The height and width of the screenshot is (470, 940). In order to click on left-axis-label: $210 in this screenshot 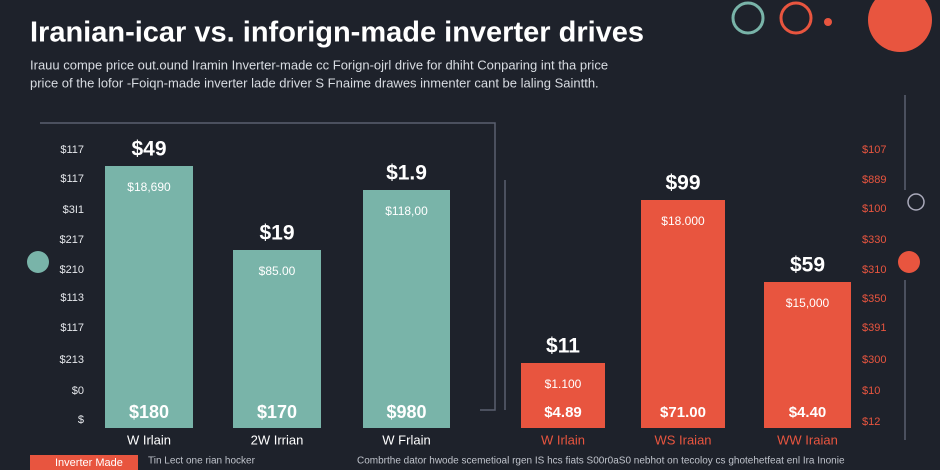, I will do `click(72, 270)`.